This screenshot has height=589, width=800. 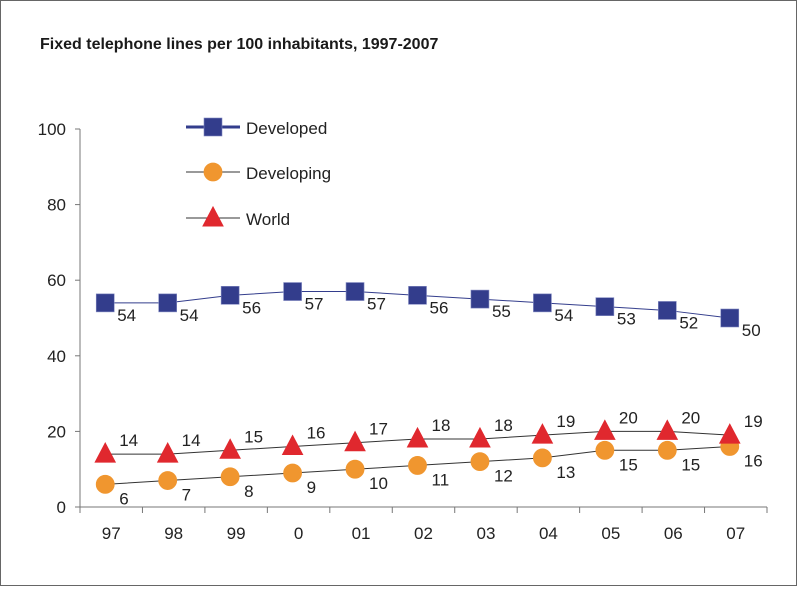 I want to click on y-tick-label: 40, so click(x=56, y=356).